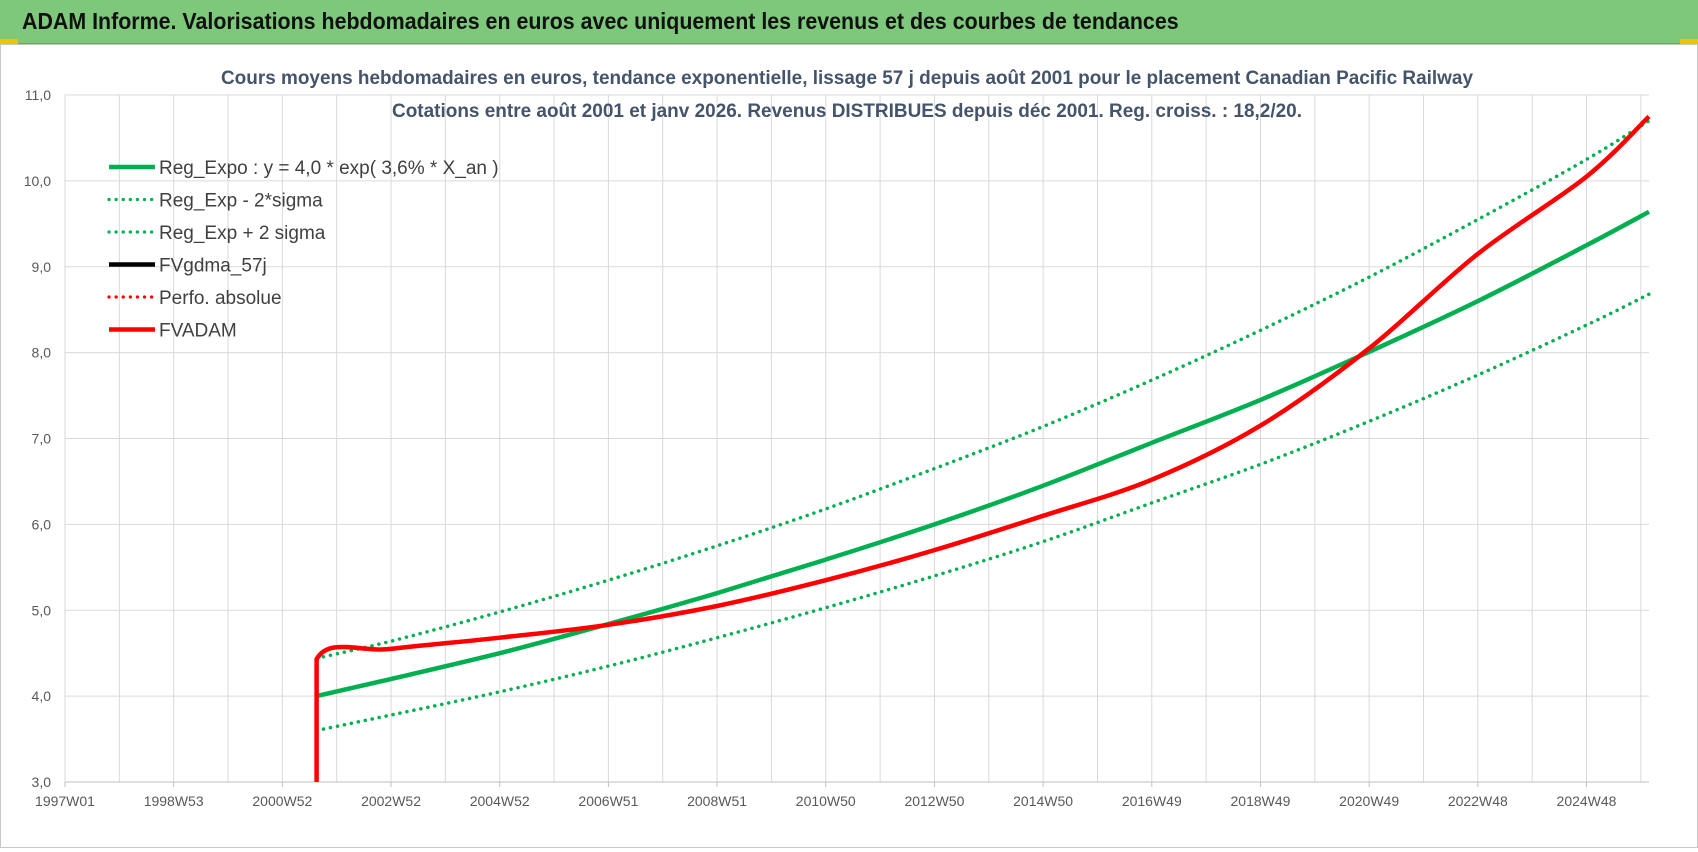 Image resolution: width=1698 pixels, height=852 pixels. What do you see at coordinates (329, 168) in the screenshot?
I see `legend-label: Reg_Expo : y = 4,0 * exp( 3,6% * X_an )` at bounding box center [329, 168].